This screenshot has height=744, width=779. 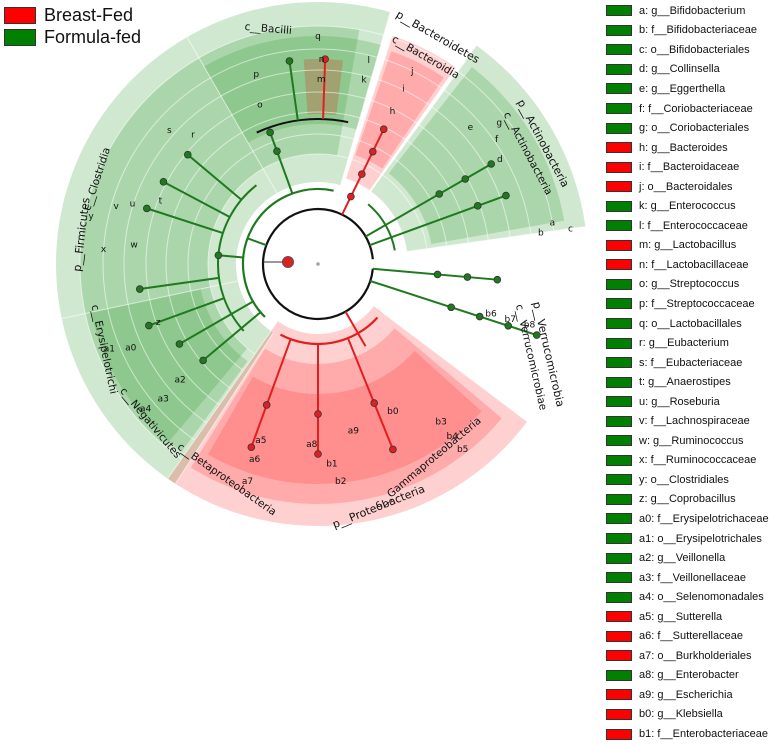 What do you see at coordinates (158, 323) in the screenshot?
I see `clade-letter-z: z` at bounding box center [158, 323].